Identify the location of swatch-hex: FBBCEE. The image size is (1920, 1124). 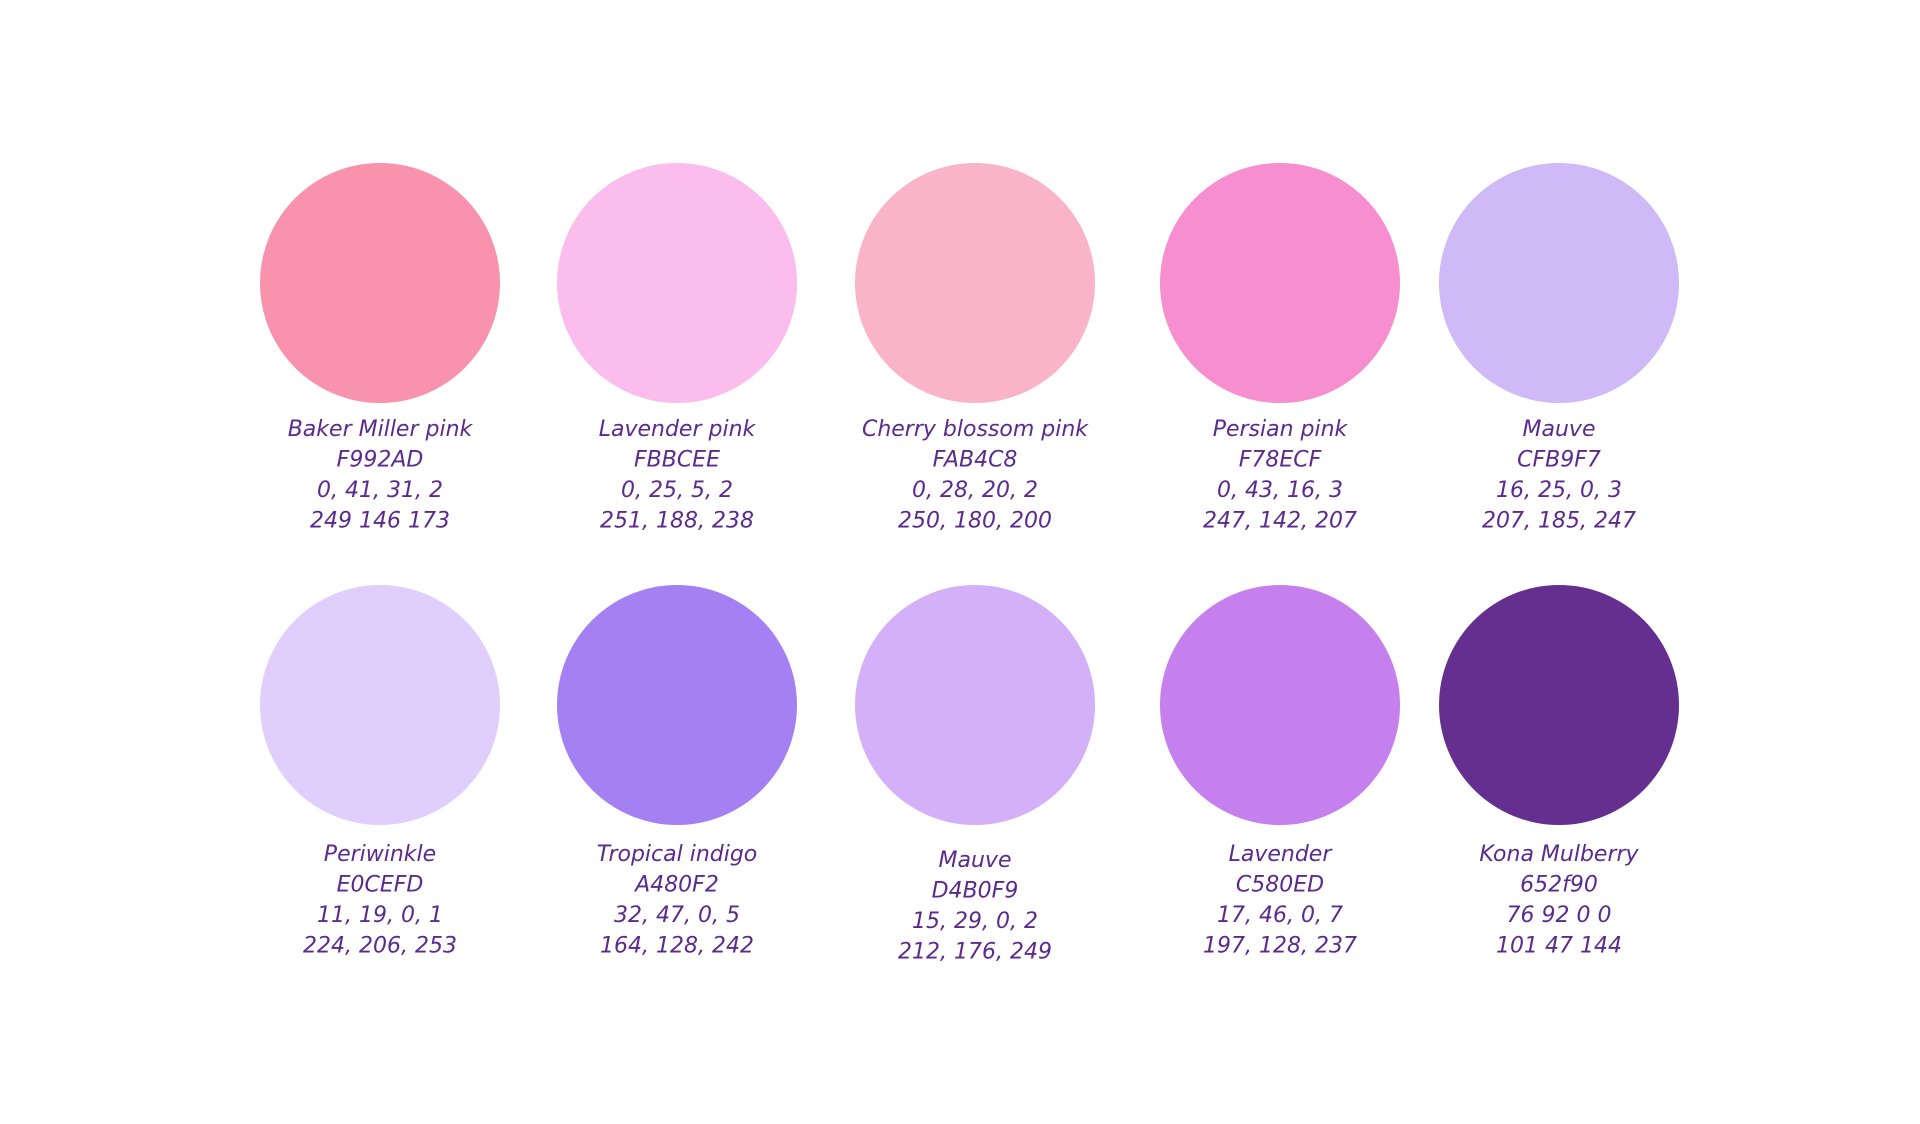
(677, 460).